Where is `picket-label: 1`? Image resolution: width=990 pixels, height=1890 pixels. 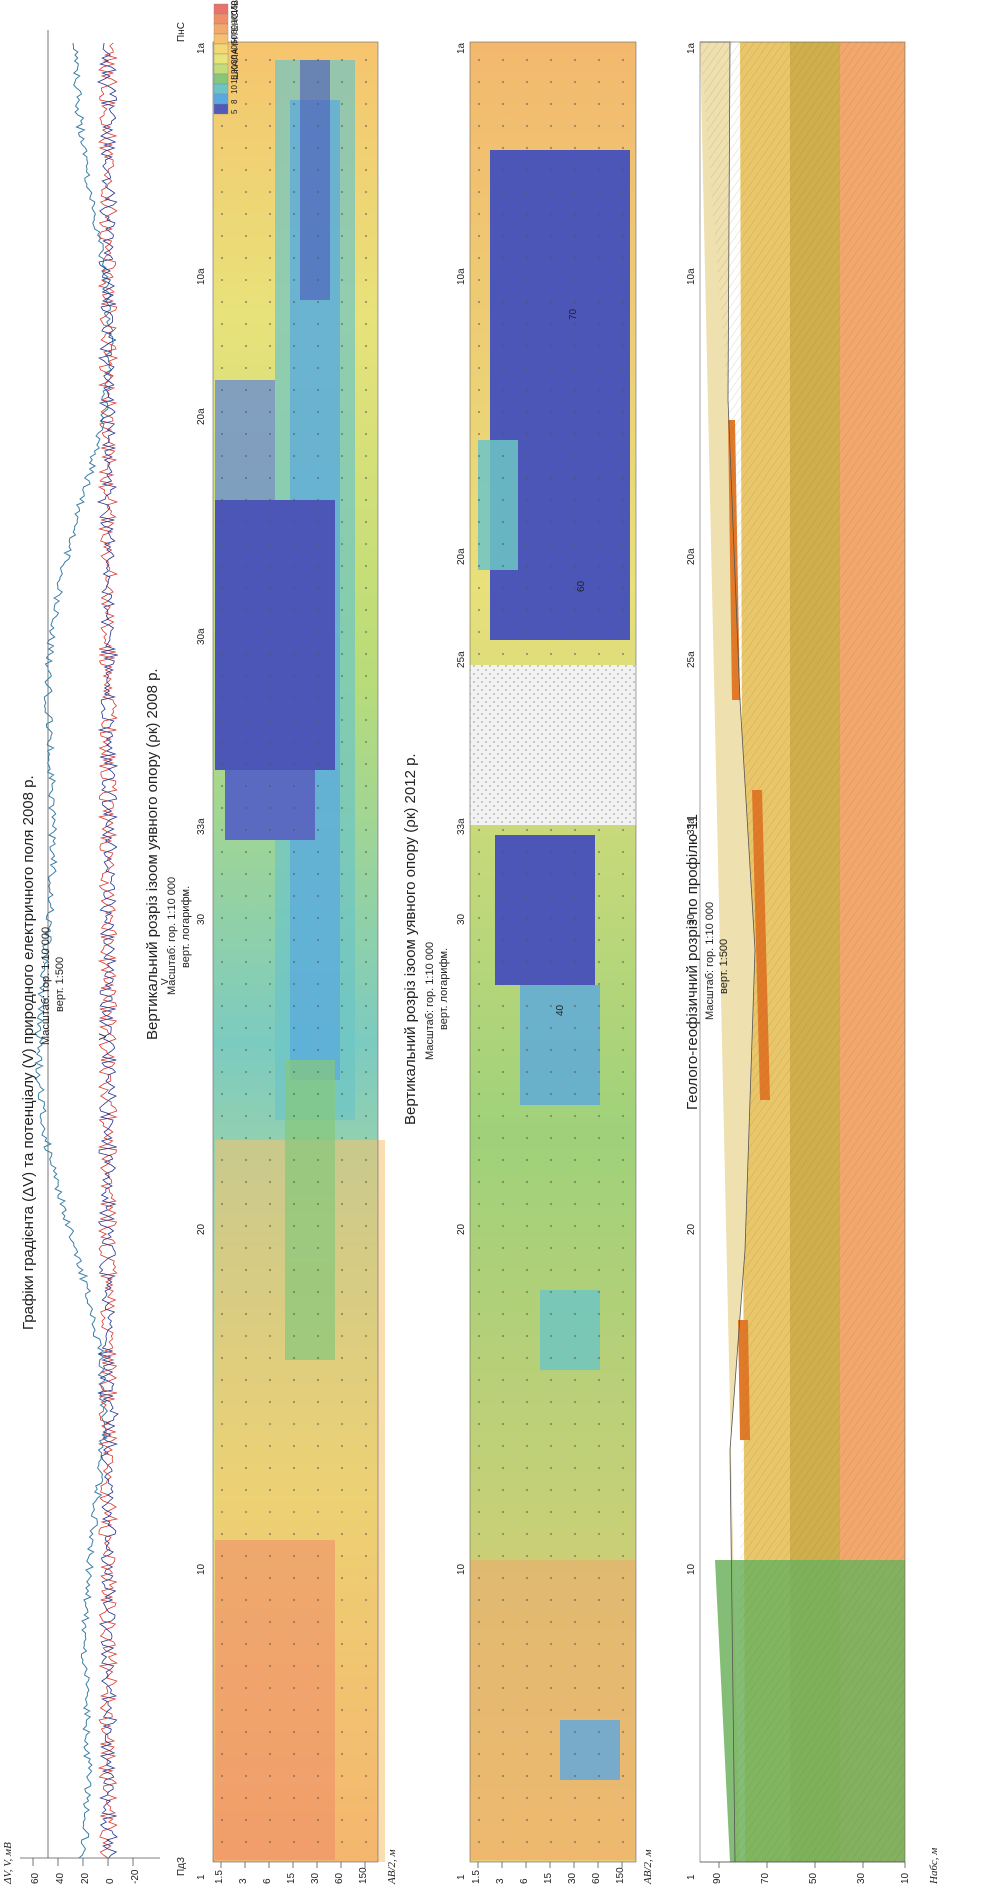
picket-label: 1 is located at coordinates (691, 1877).